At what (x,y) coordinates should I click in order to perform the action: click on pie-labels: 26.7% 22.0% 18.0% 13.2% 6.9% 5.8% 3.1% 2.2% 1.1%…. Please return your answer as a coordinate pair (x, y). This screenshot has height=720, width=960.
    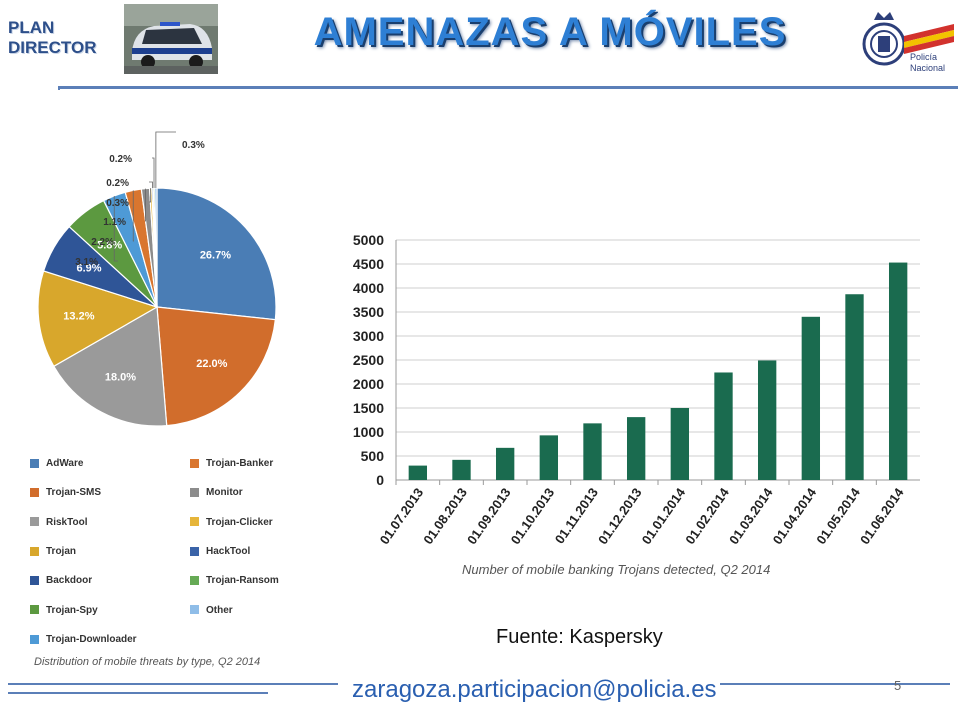
    Looking at the image, I should click on (147, 262).